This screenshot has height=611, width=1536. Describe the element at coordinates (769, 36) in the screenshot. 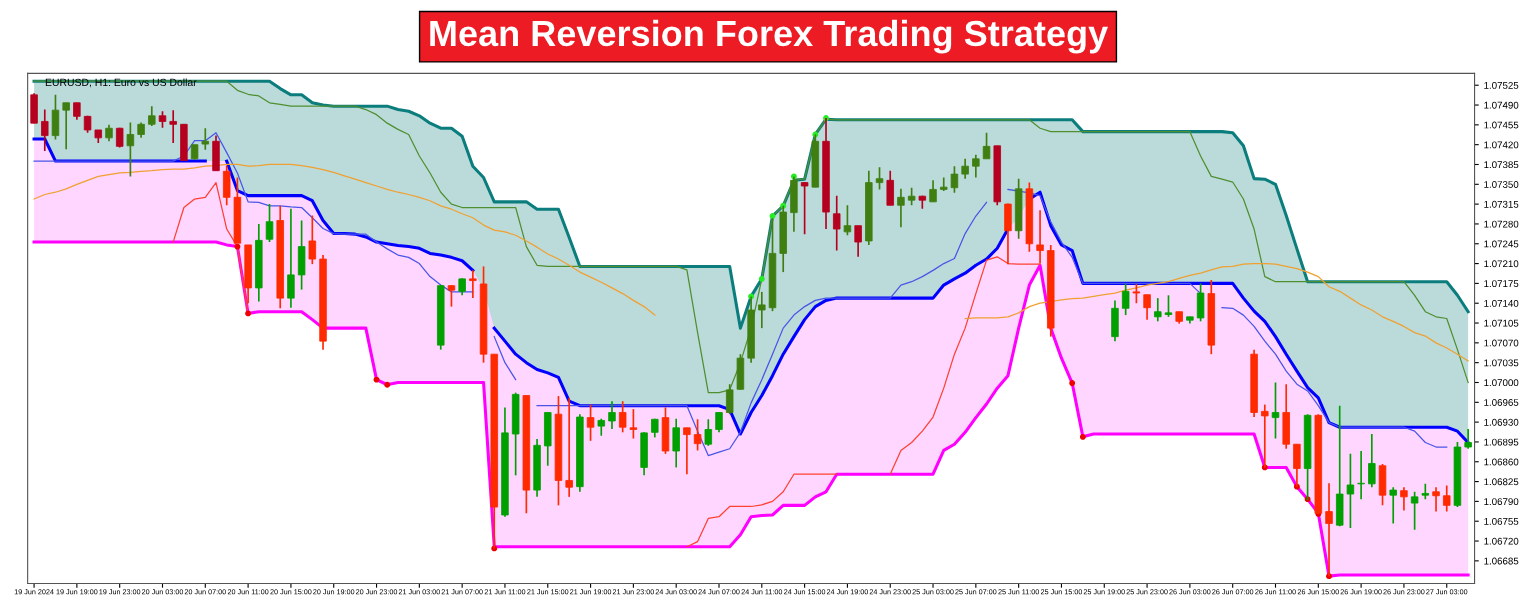

I see `chart-title: Mean Reversion Forex Trading Strategy` at that location.